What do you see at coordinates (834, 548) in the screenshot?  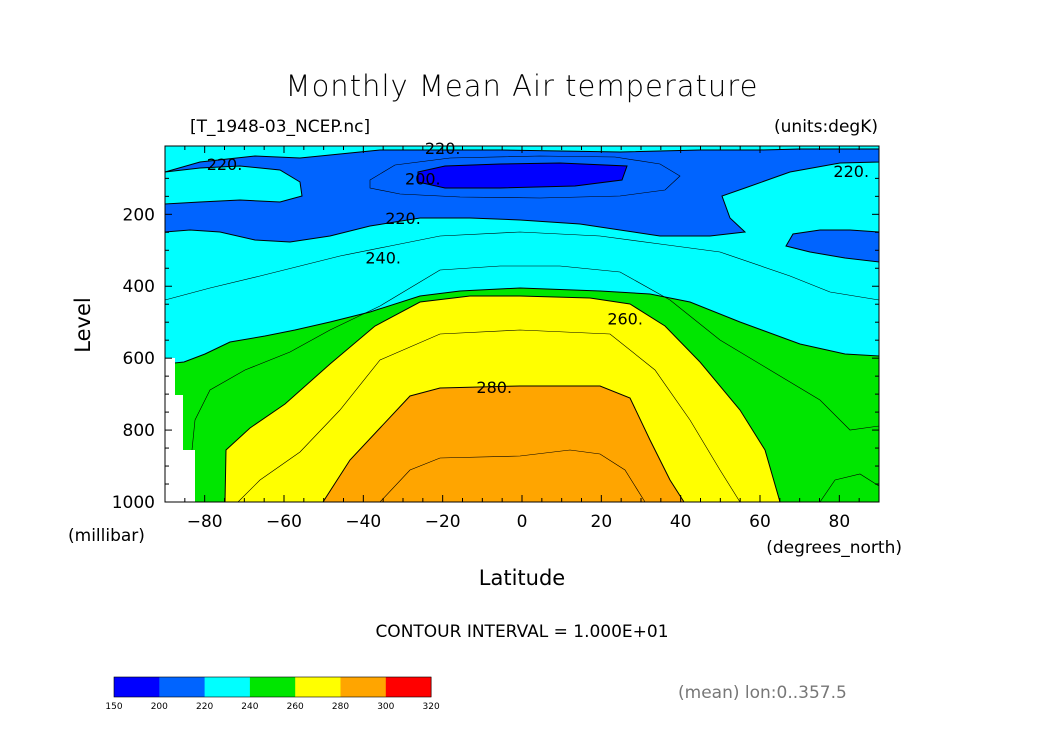 I see `x-units-label: (degrees_north)` at bounding box center [834, 548].